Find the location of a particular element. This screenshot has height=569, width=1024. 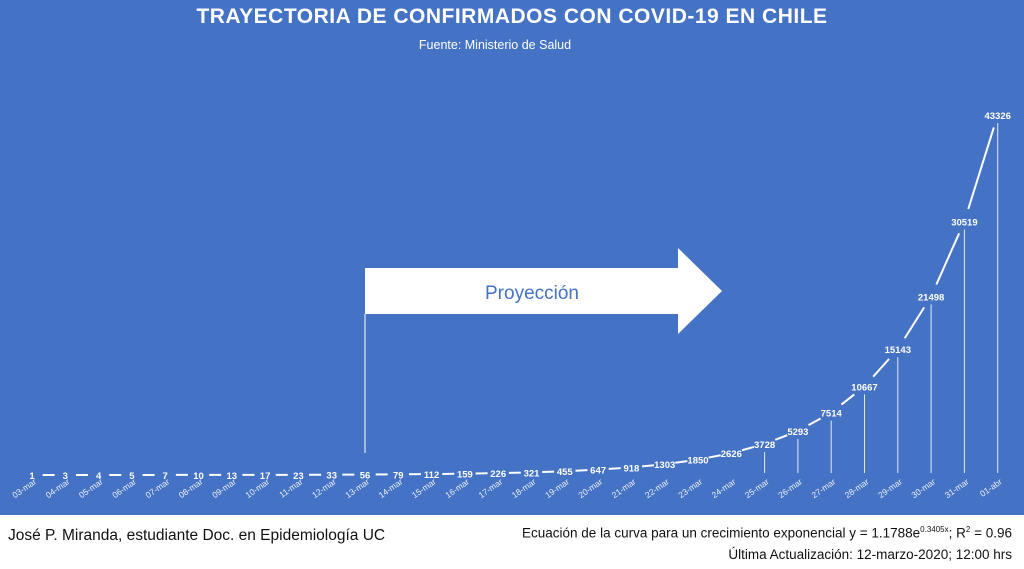

x-tick-label: 07-mar is located at coordinates (158, 488).